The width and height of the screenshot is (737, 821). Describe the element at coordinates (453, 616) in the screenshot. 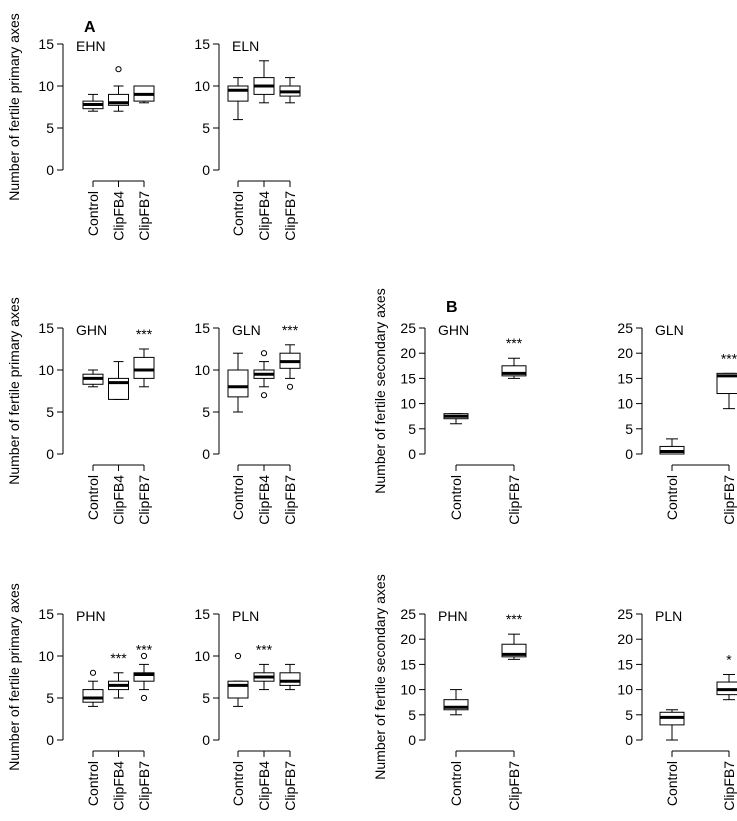

I see `panel-label: PHN` at that location.